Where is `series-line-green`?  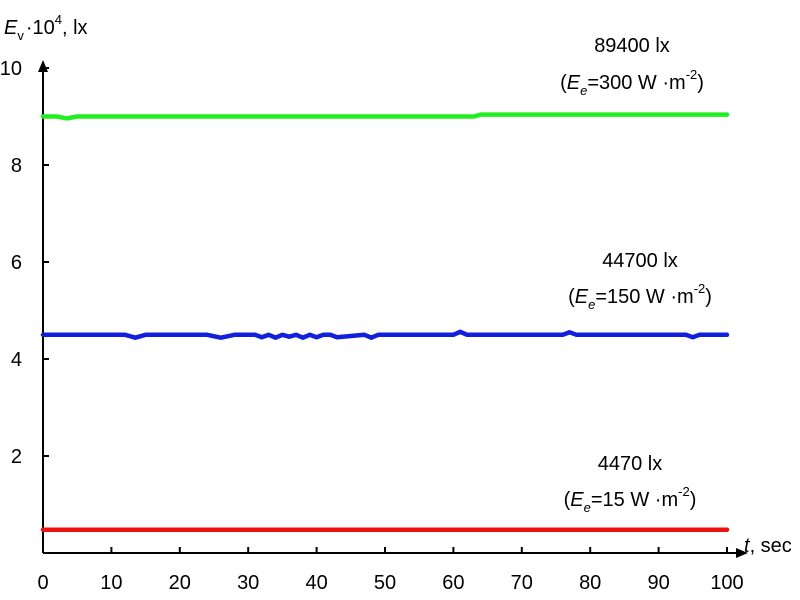 series-line-green is located at coordinates (385, 116).